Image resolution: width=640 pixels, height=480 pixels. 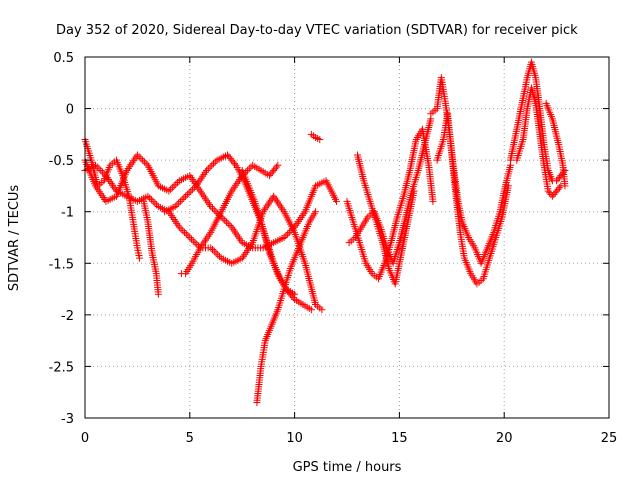 I want to click on series-track-l, so click(x=385, y=219).